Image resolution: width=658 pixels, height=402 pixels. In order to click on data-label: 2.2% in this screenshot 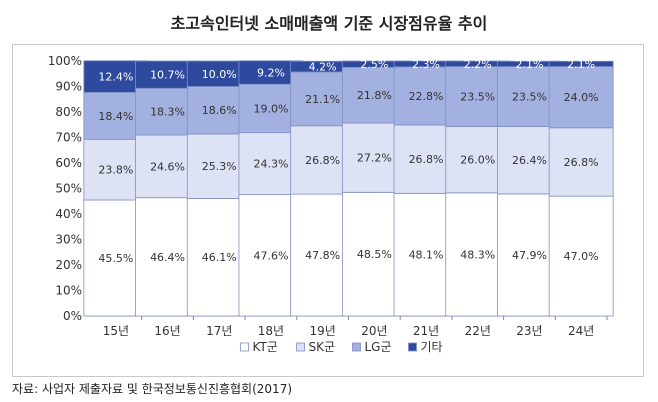, I will do `click(478, 64)`.